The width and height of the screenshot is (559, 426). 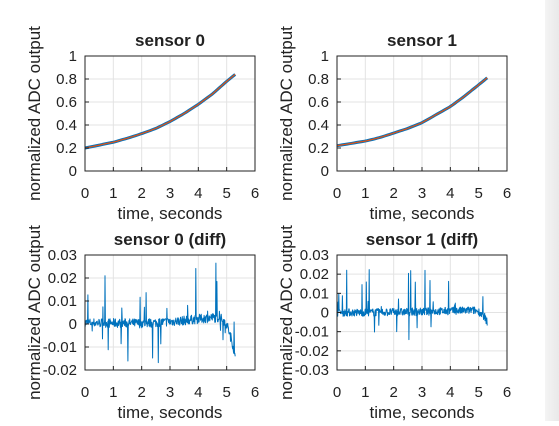 What do you see at coordinates (552, 210) in the screenshot?
I see `window-edge` at bounding box center [552, 210].